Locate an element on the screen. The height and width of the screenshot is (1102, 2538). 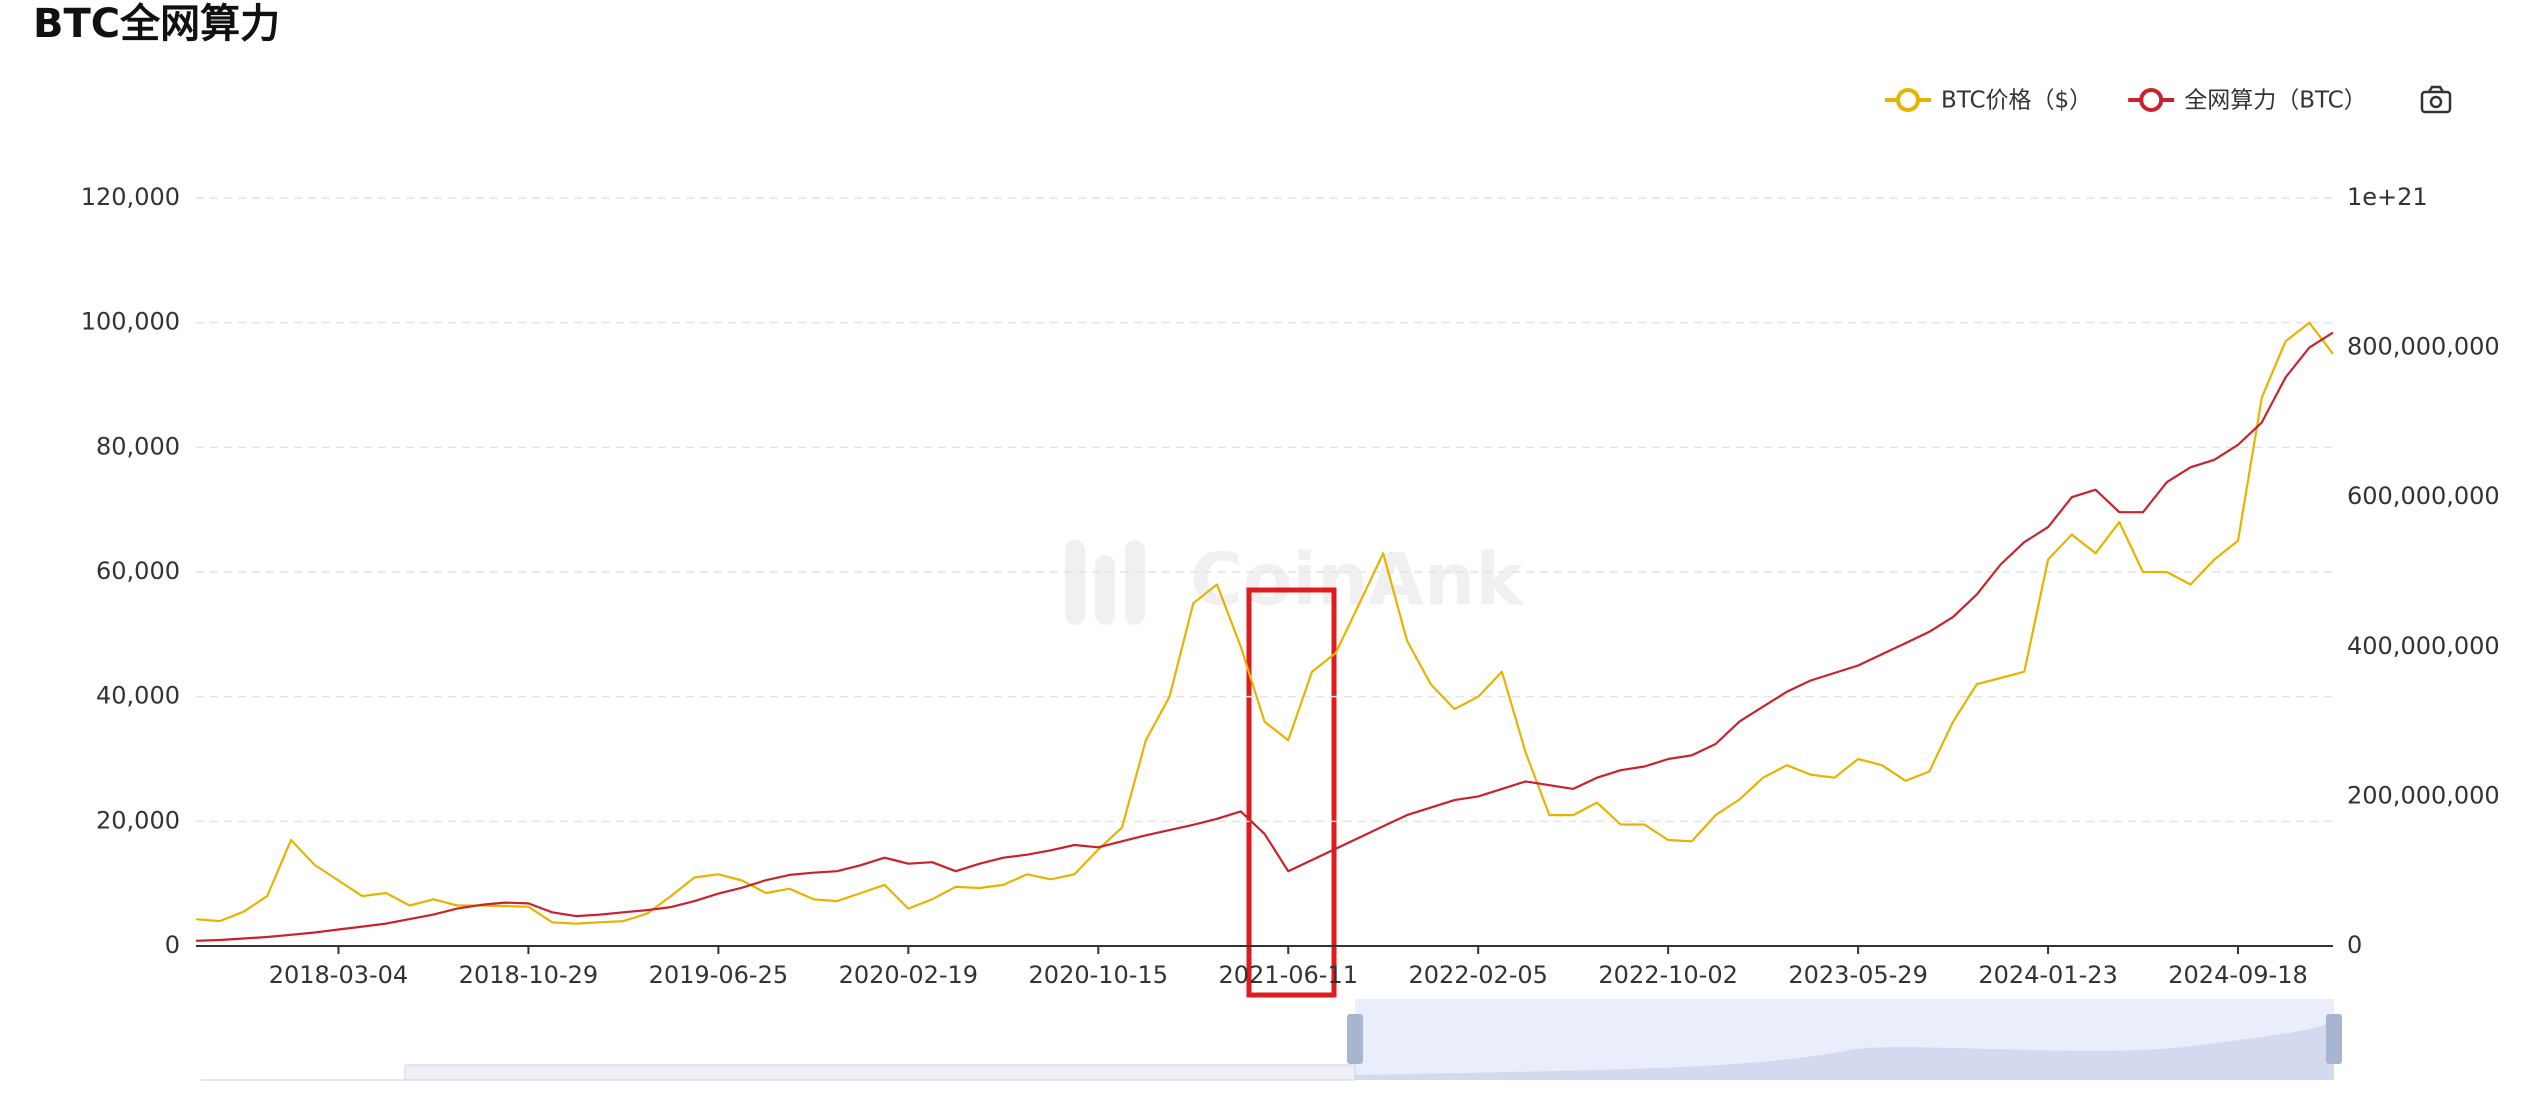
x-tick-label: 2024-01-23 is located at coordinates (2047, 975).